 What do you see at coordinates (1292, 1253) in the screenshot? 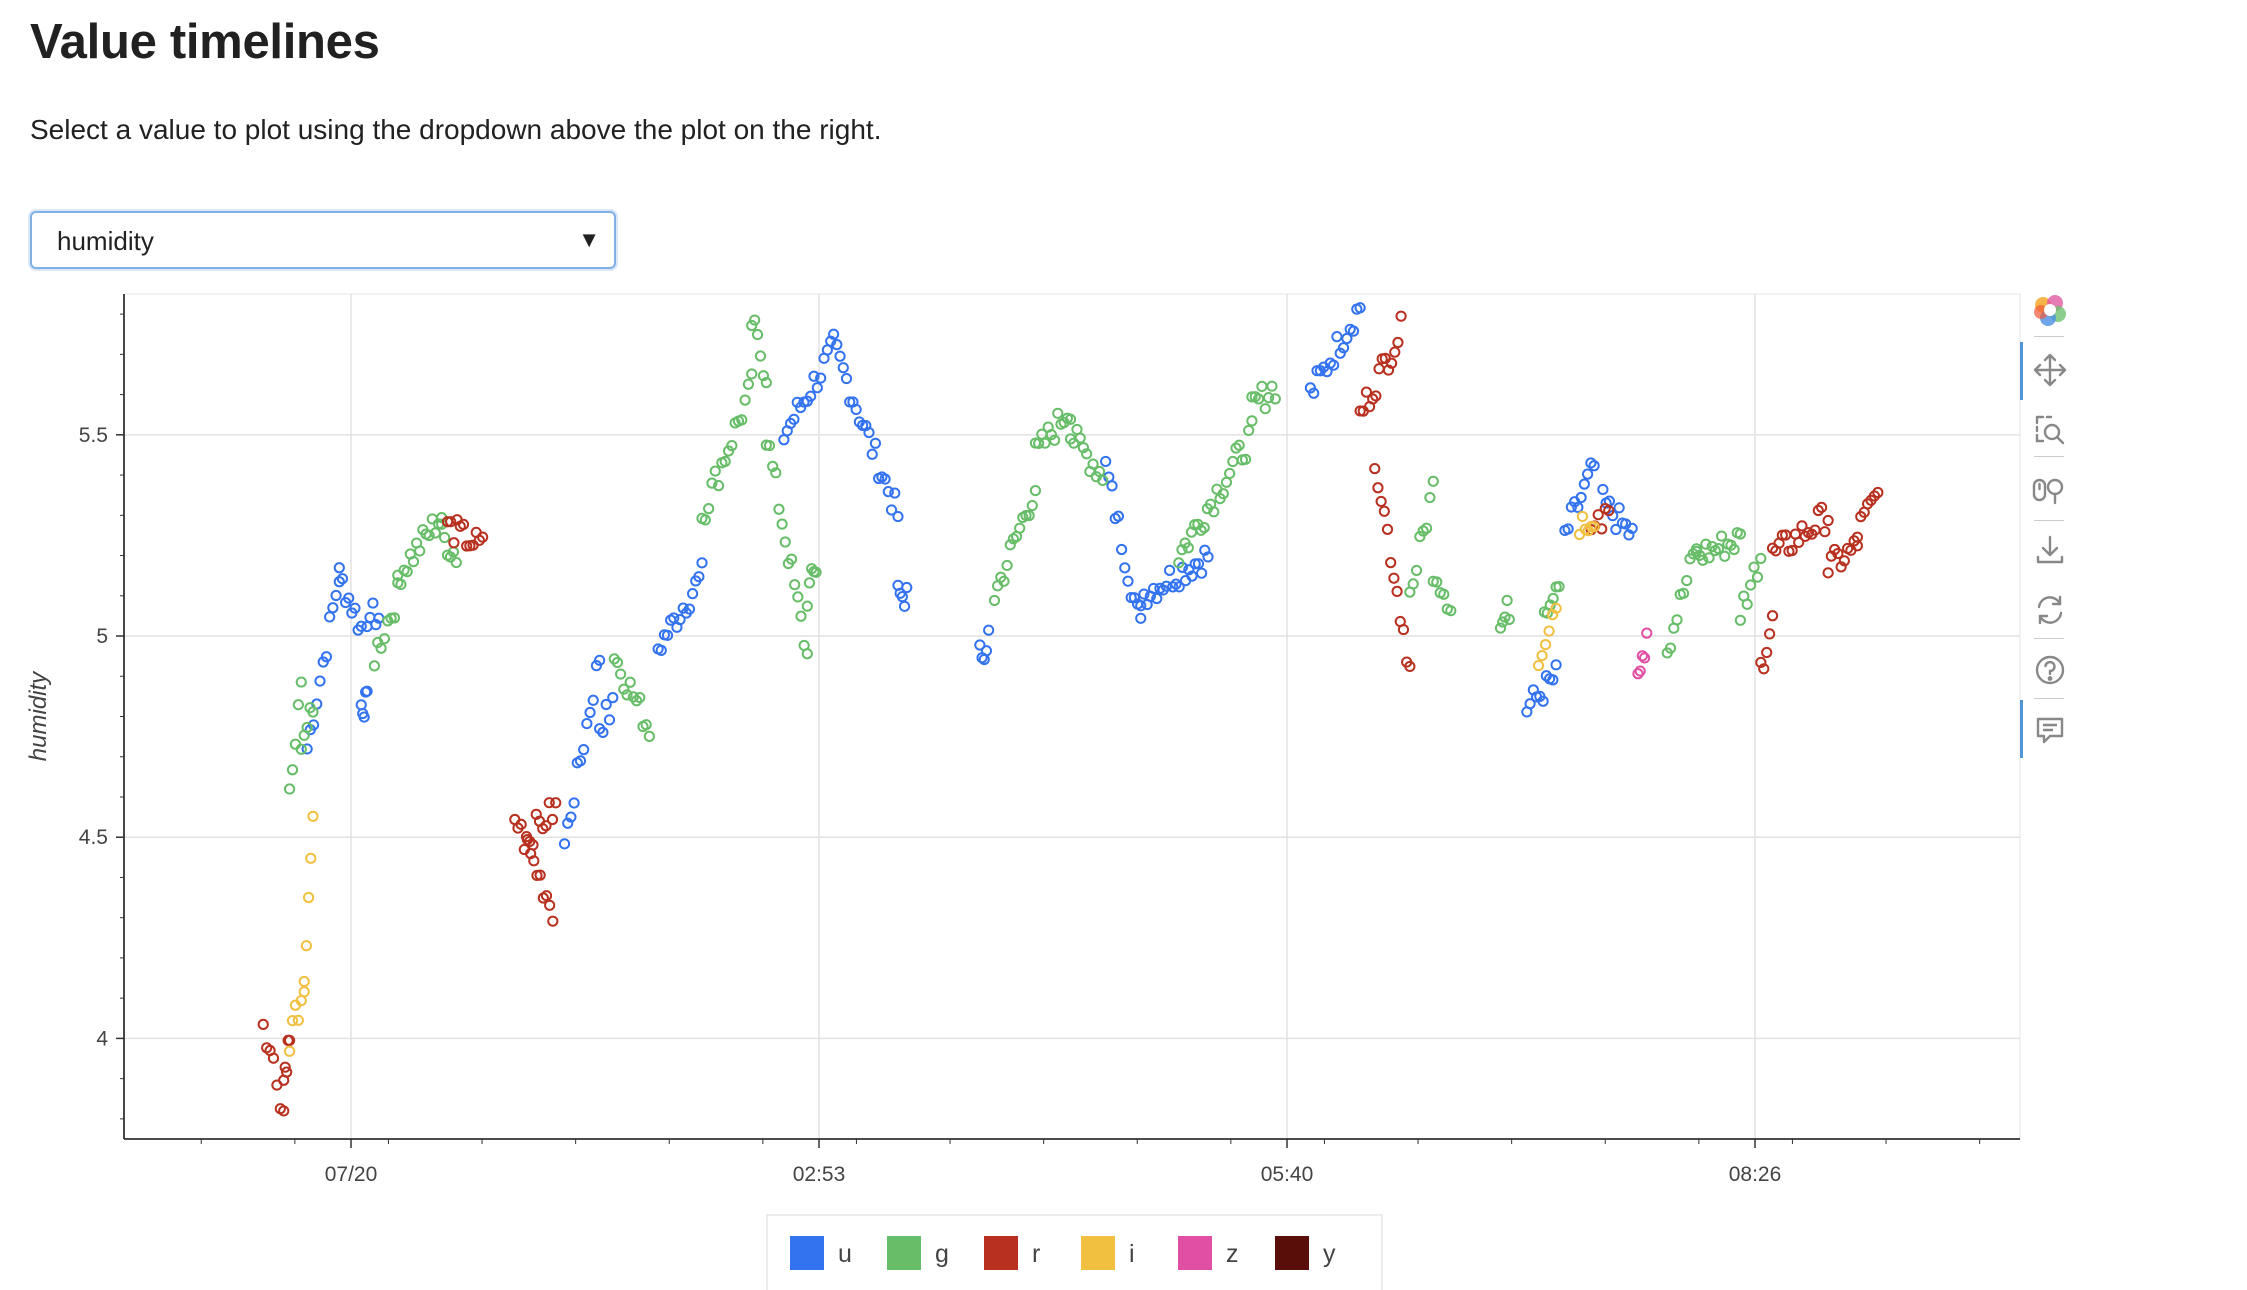
I see `legend-swatch-y` at bounding box center [1292, 1253].